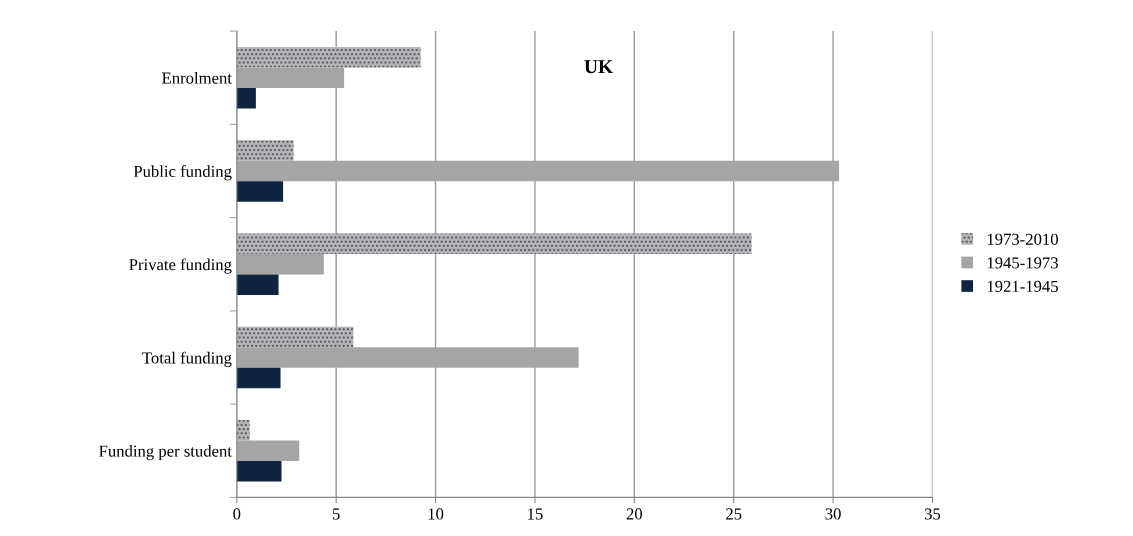 This screenshot has height=536, width=1133. What do you see at coordinates (535, 514) in the screenshot?
I see `x-tick-label: 15` at bounding box center [535, 514].